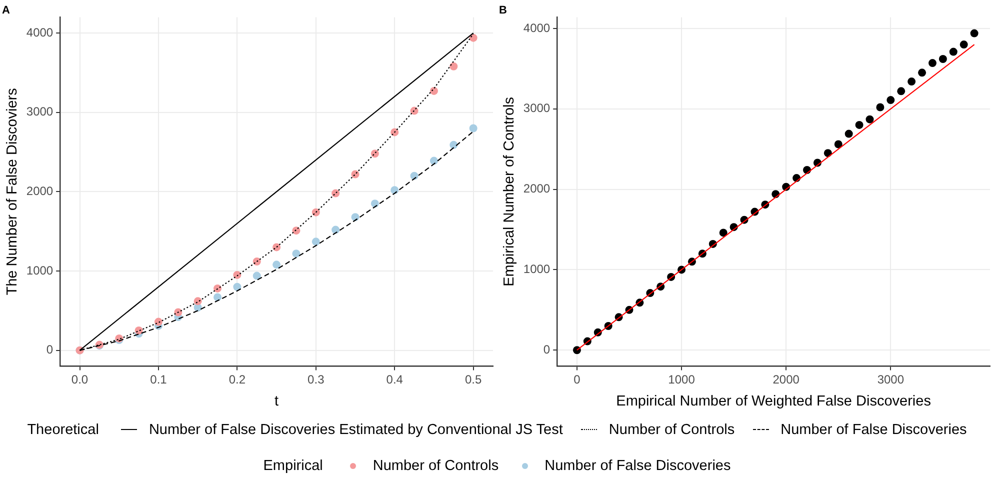  Describe the element at coordinates (237, 379) in the screenshot. I see `x-tick-label: 0.2` at that location.